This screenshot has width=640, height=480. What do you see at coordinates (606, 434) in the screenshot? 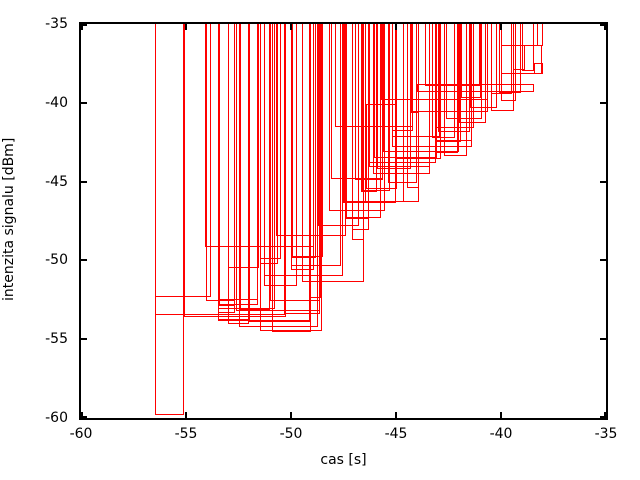
I see `x-tick-label: -35` at bounding box center [606, 434].